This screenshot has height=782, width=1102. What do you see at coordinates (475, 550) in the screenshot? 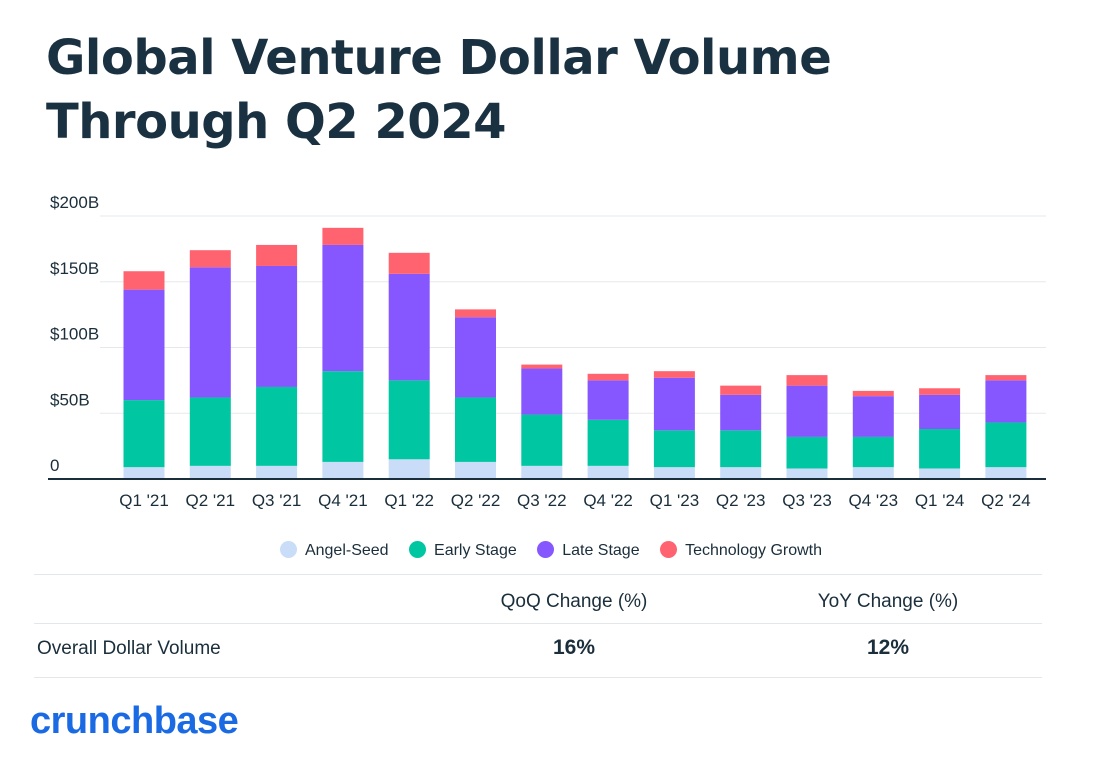
I see `legend-label: Early Stage` at bounding box center [475, 550].